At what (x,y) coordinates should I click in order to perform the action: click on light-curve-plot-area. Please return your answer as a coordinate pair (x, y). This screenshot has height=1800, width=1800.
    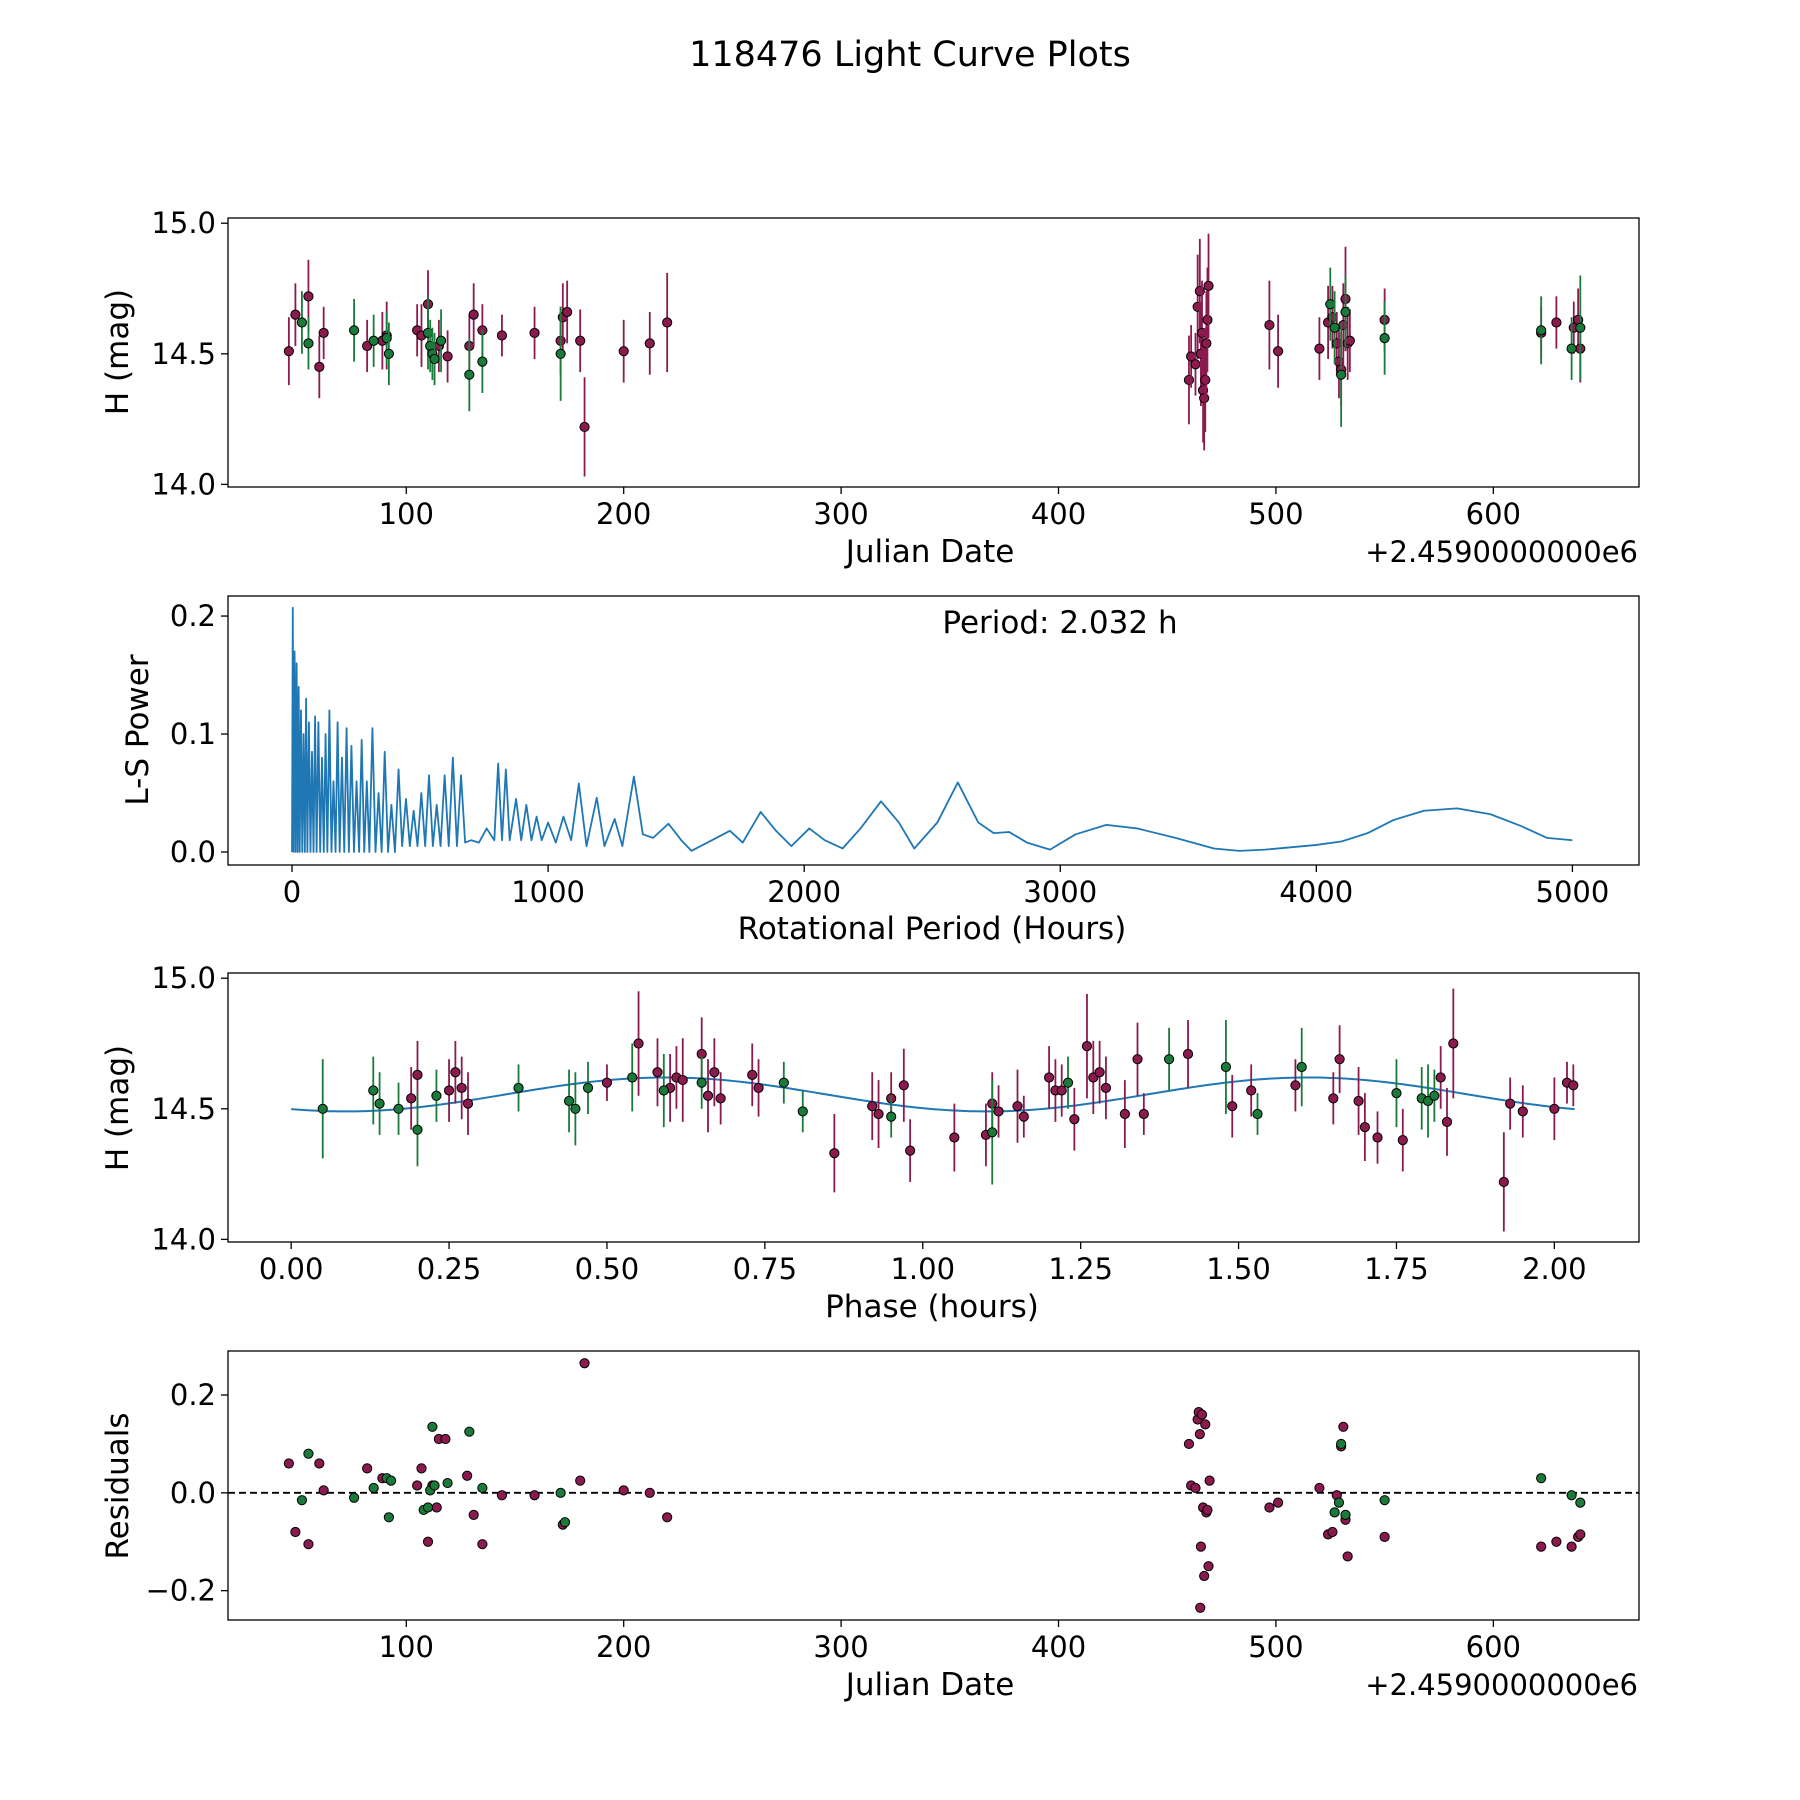
    Looking at the image, I should click on (934, 355).